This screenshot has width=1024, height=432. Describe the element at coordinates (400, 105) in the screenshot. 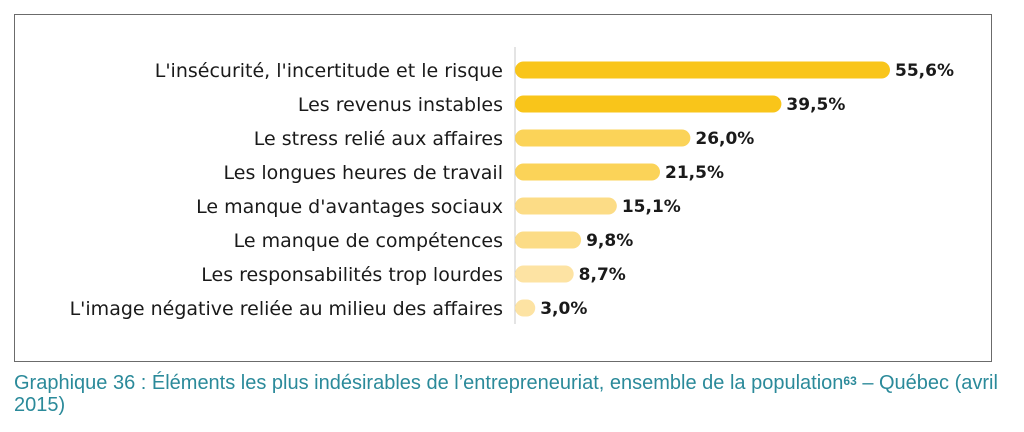

I see `category-label: Les revenus instables` at that location.